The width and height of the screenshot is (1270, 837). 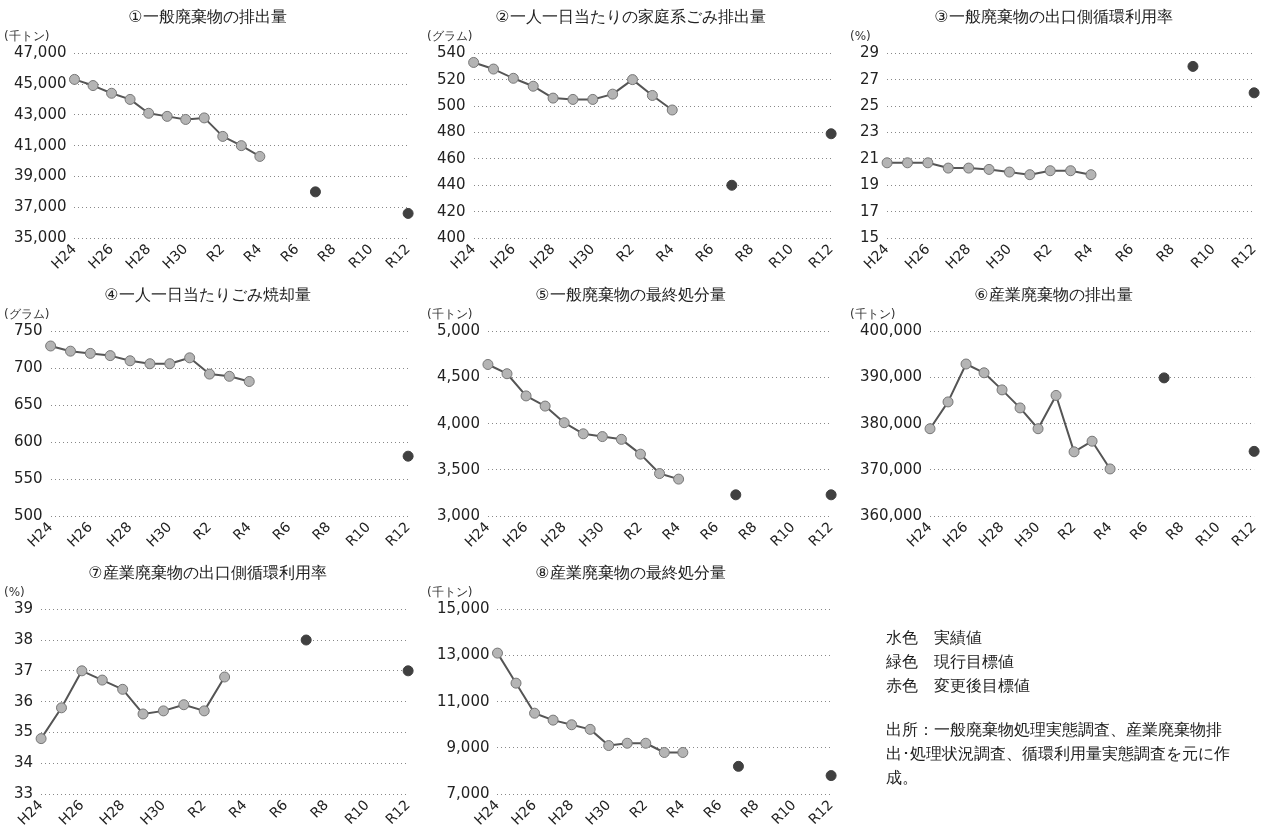 What do you see at coordinates (630, 16) in the screenshot?
I see `chart-title: ②一人一日当たりの家庭系ごみ排出量` at bounding box center [630, 16].